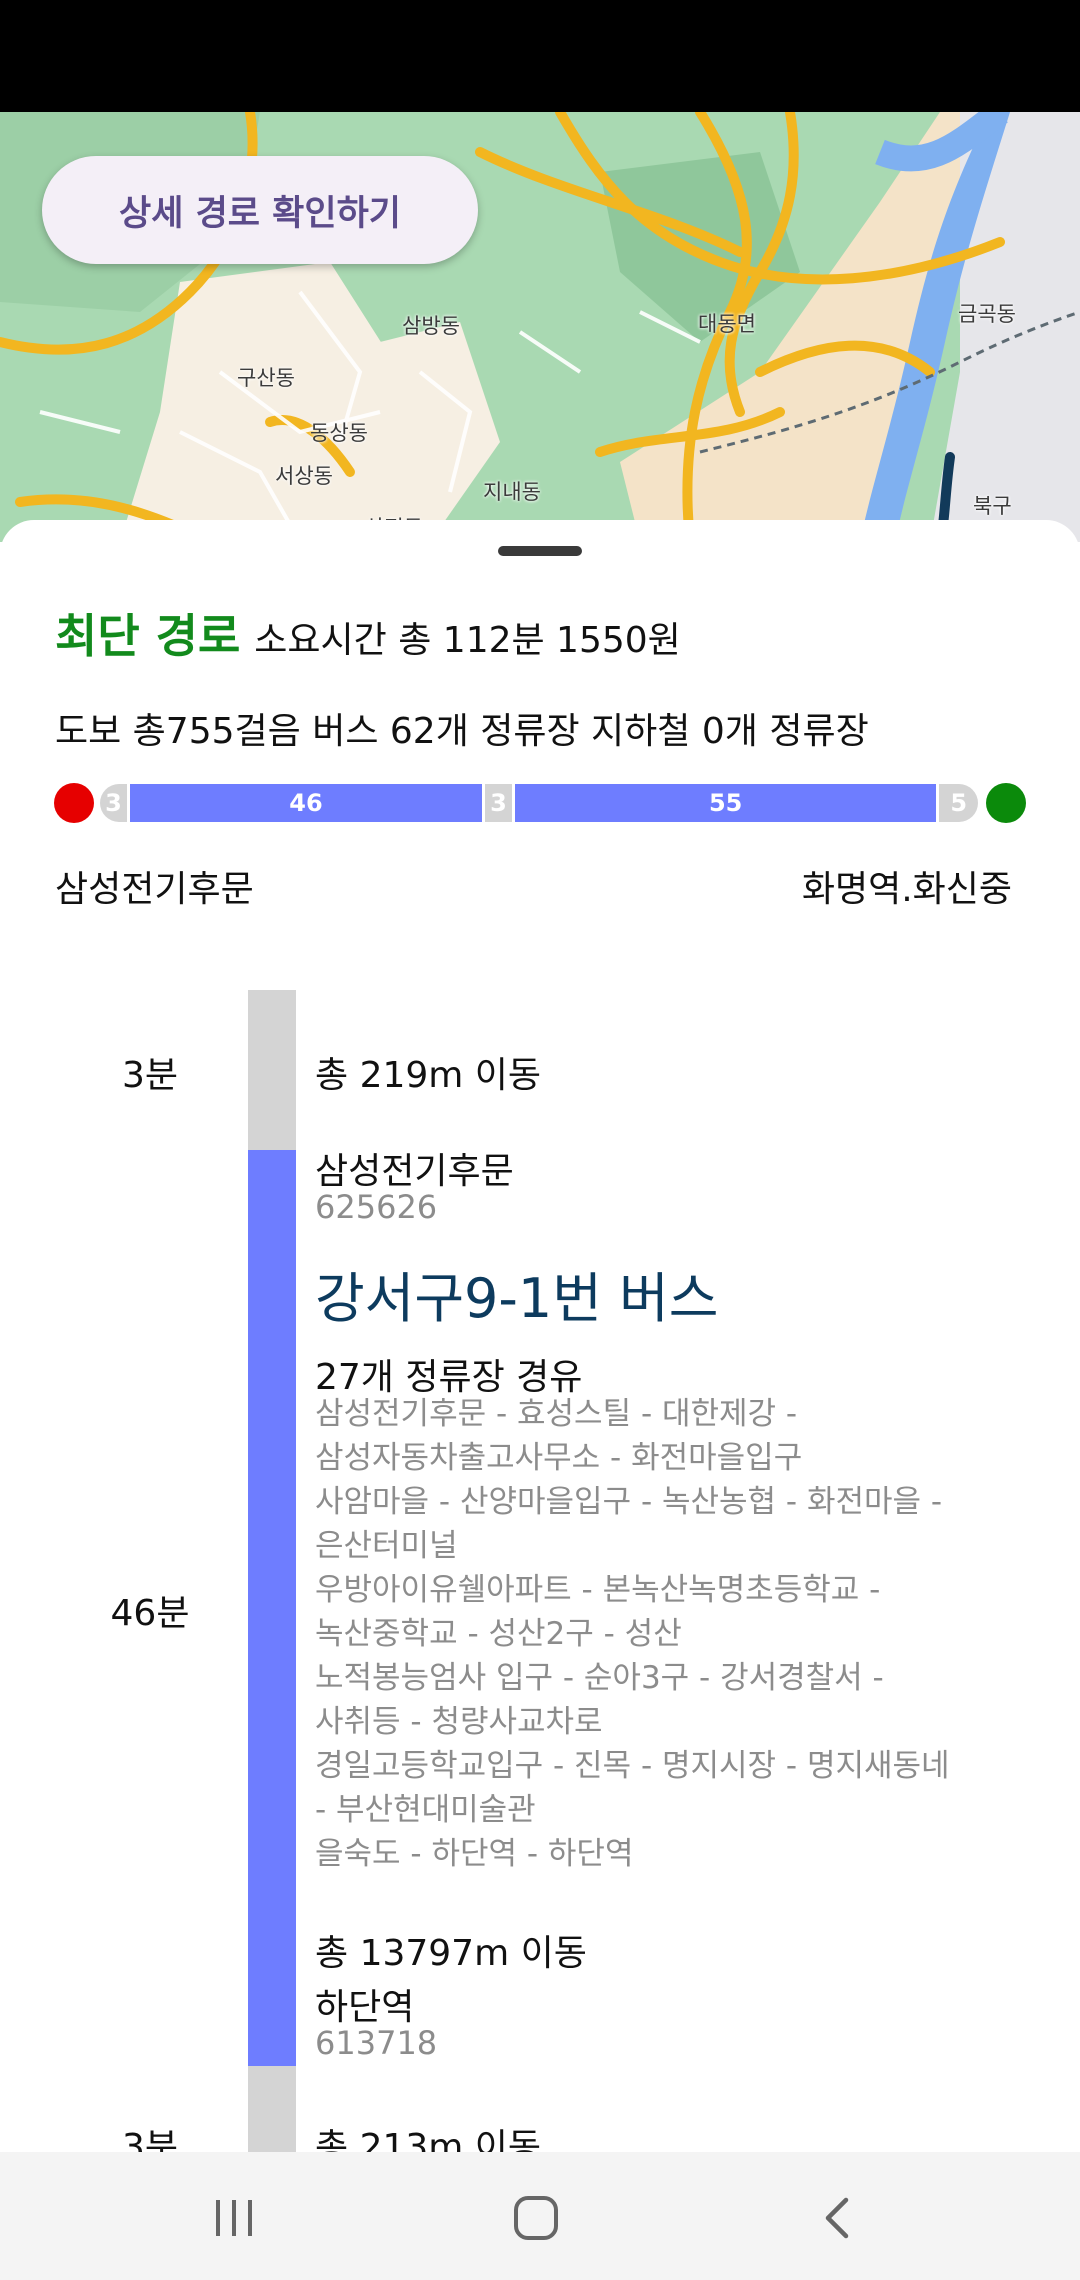  Describe the element at coordinates (958, 803) in the screenshot. I see `walk-progress-segment: 5` at that location.